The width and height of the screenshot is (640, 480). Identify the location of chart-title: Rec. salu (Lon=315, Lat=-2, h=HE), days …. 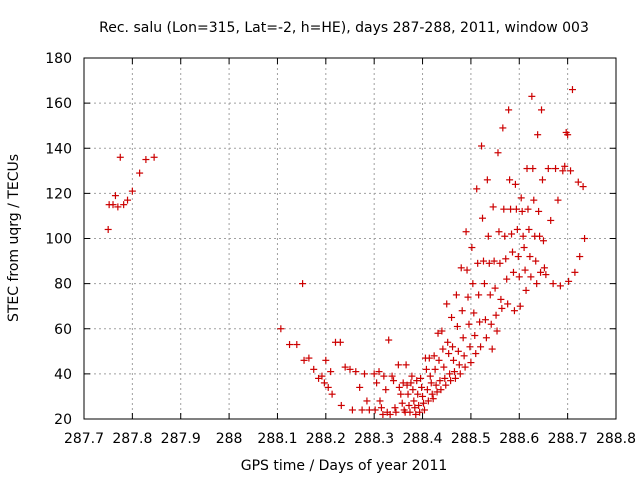
(344, 28).